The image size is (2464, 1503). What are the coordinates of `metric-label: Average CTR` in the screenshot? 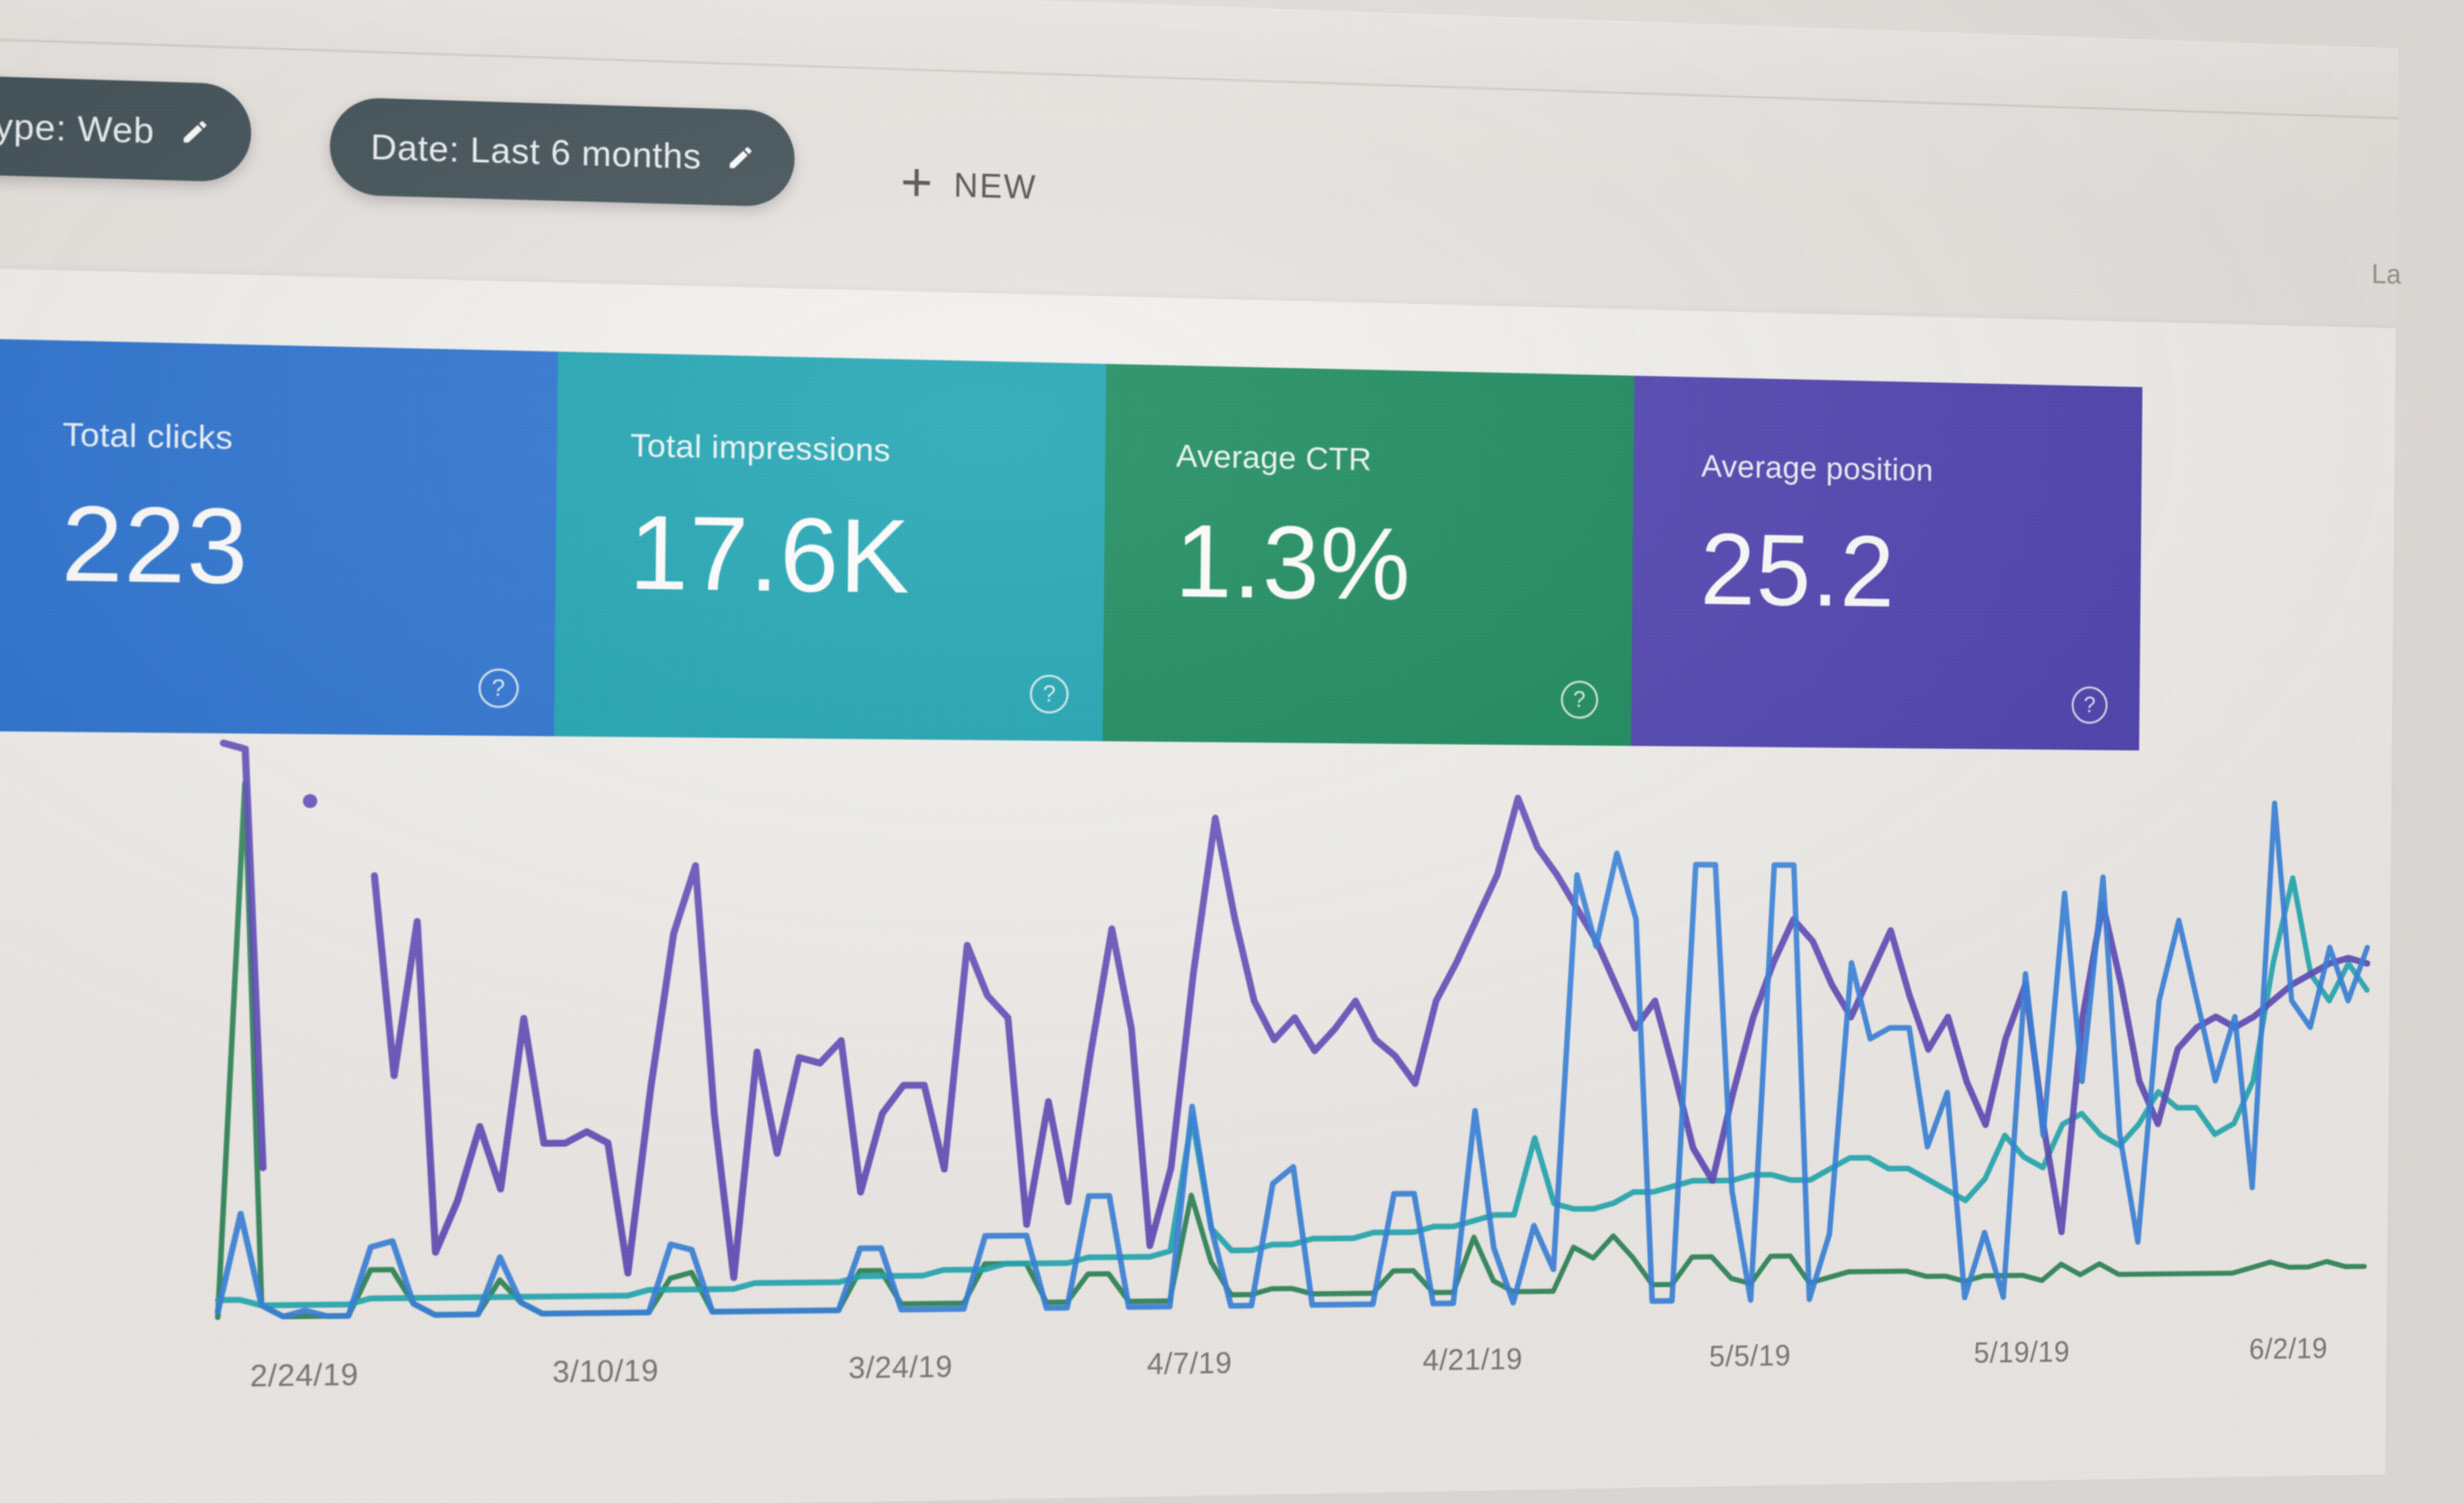 It's located at (1274, 458).